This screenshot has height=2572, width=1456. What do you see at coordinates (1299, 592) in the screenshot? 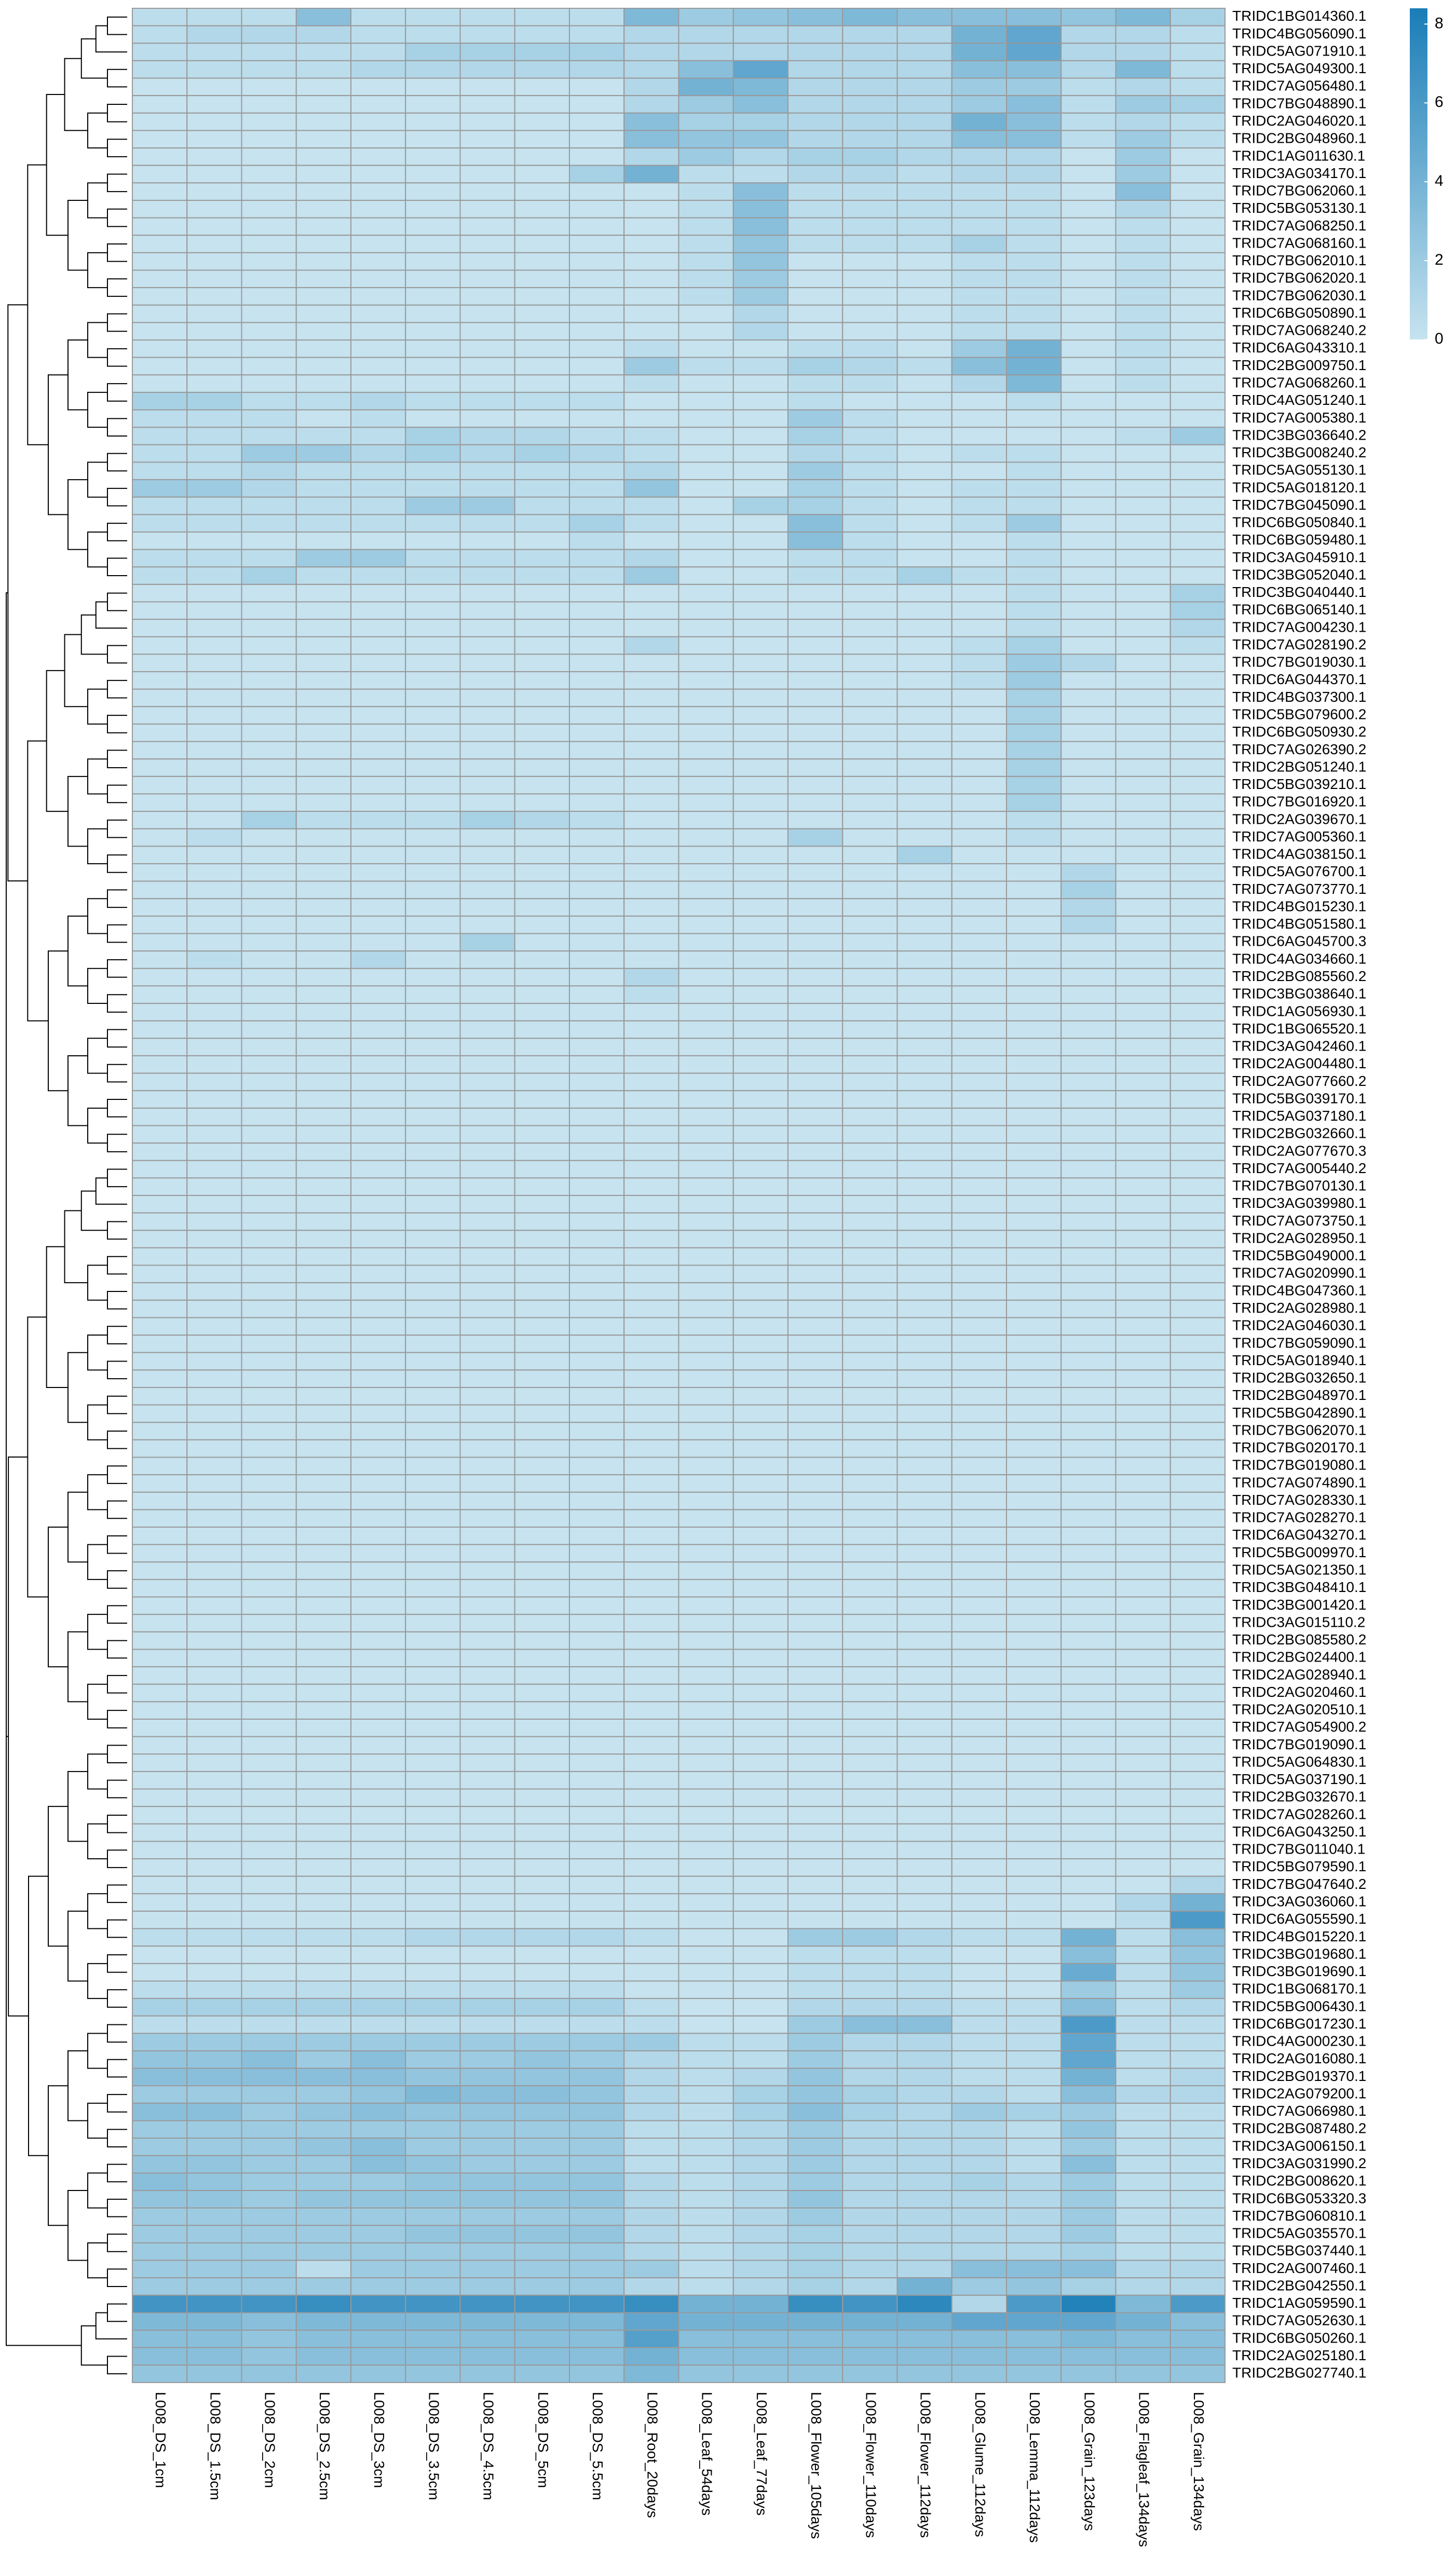
I see `row-label: TRIDC3BG040440.1` at bounding box center [1299, 592].